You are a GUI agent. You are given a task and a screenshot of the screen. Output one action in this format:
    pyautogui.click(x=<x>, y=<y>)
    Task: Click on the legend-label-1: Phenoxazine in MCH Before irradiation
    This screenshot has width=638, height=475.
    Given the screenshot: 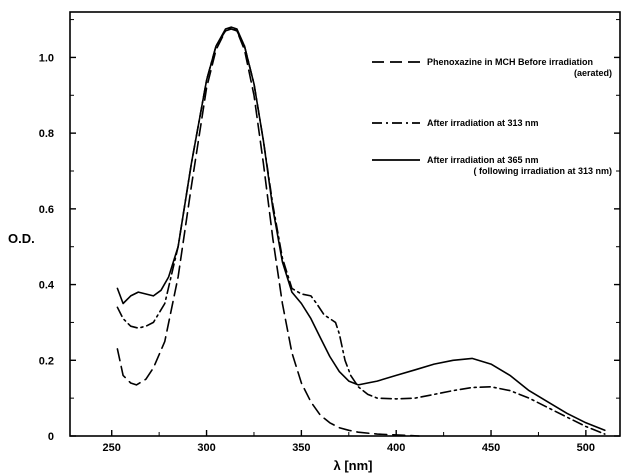 What is the action you would take?
    pyautogui.click(x=510, y=62)
    